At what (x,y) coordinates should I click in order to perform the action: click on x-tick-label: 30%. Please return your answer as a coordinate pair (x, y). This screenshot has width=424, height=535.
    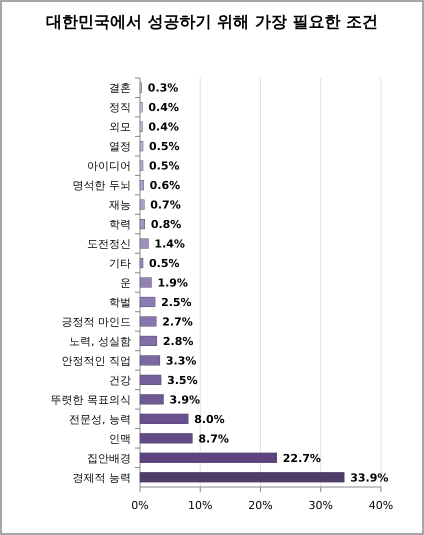
    Looking at the image, I should click on (320, 505).